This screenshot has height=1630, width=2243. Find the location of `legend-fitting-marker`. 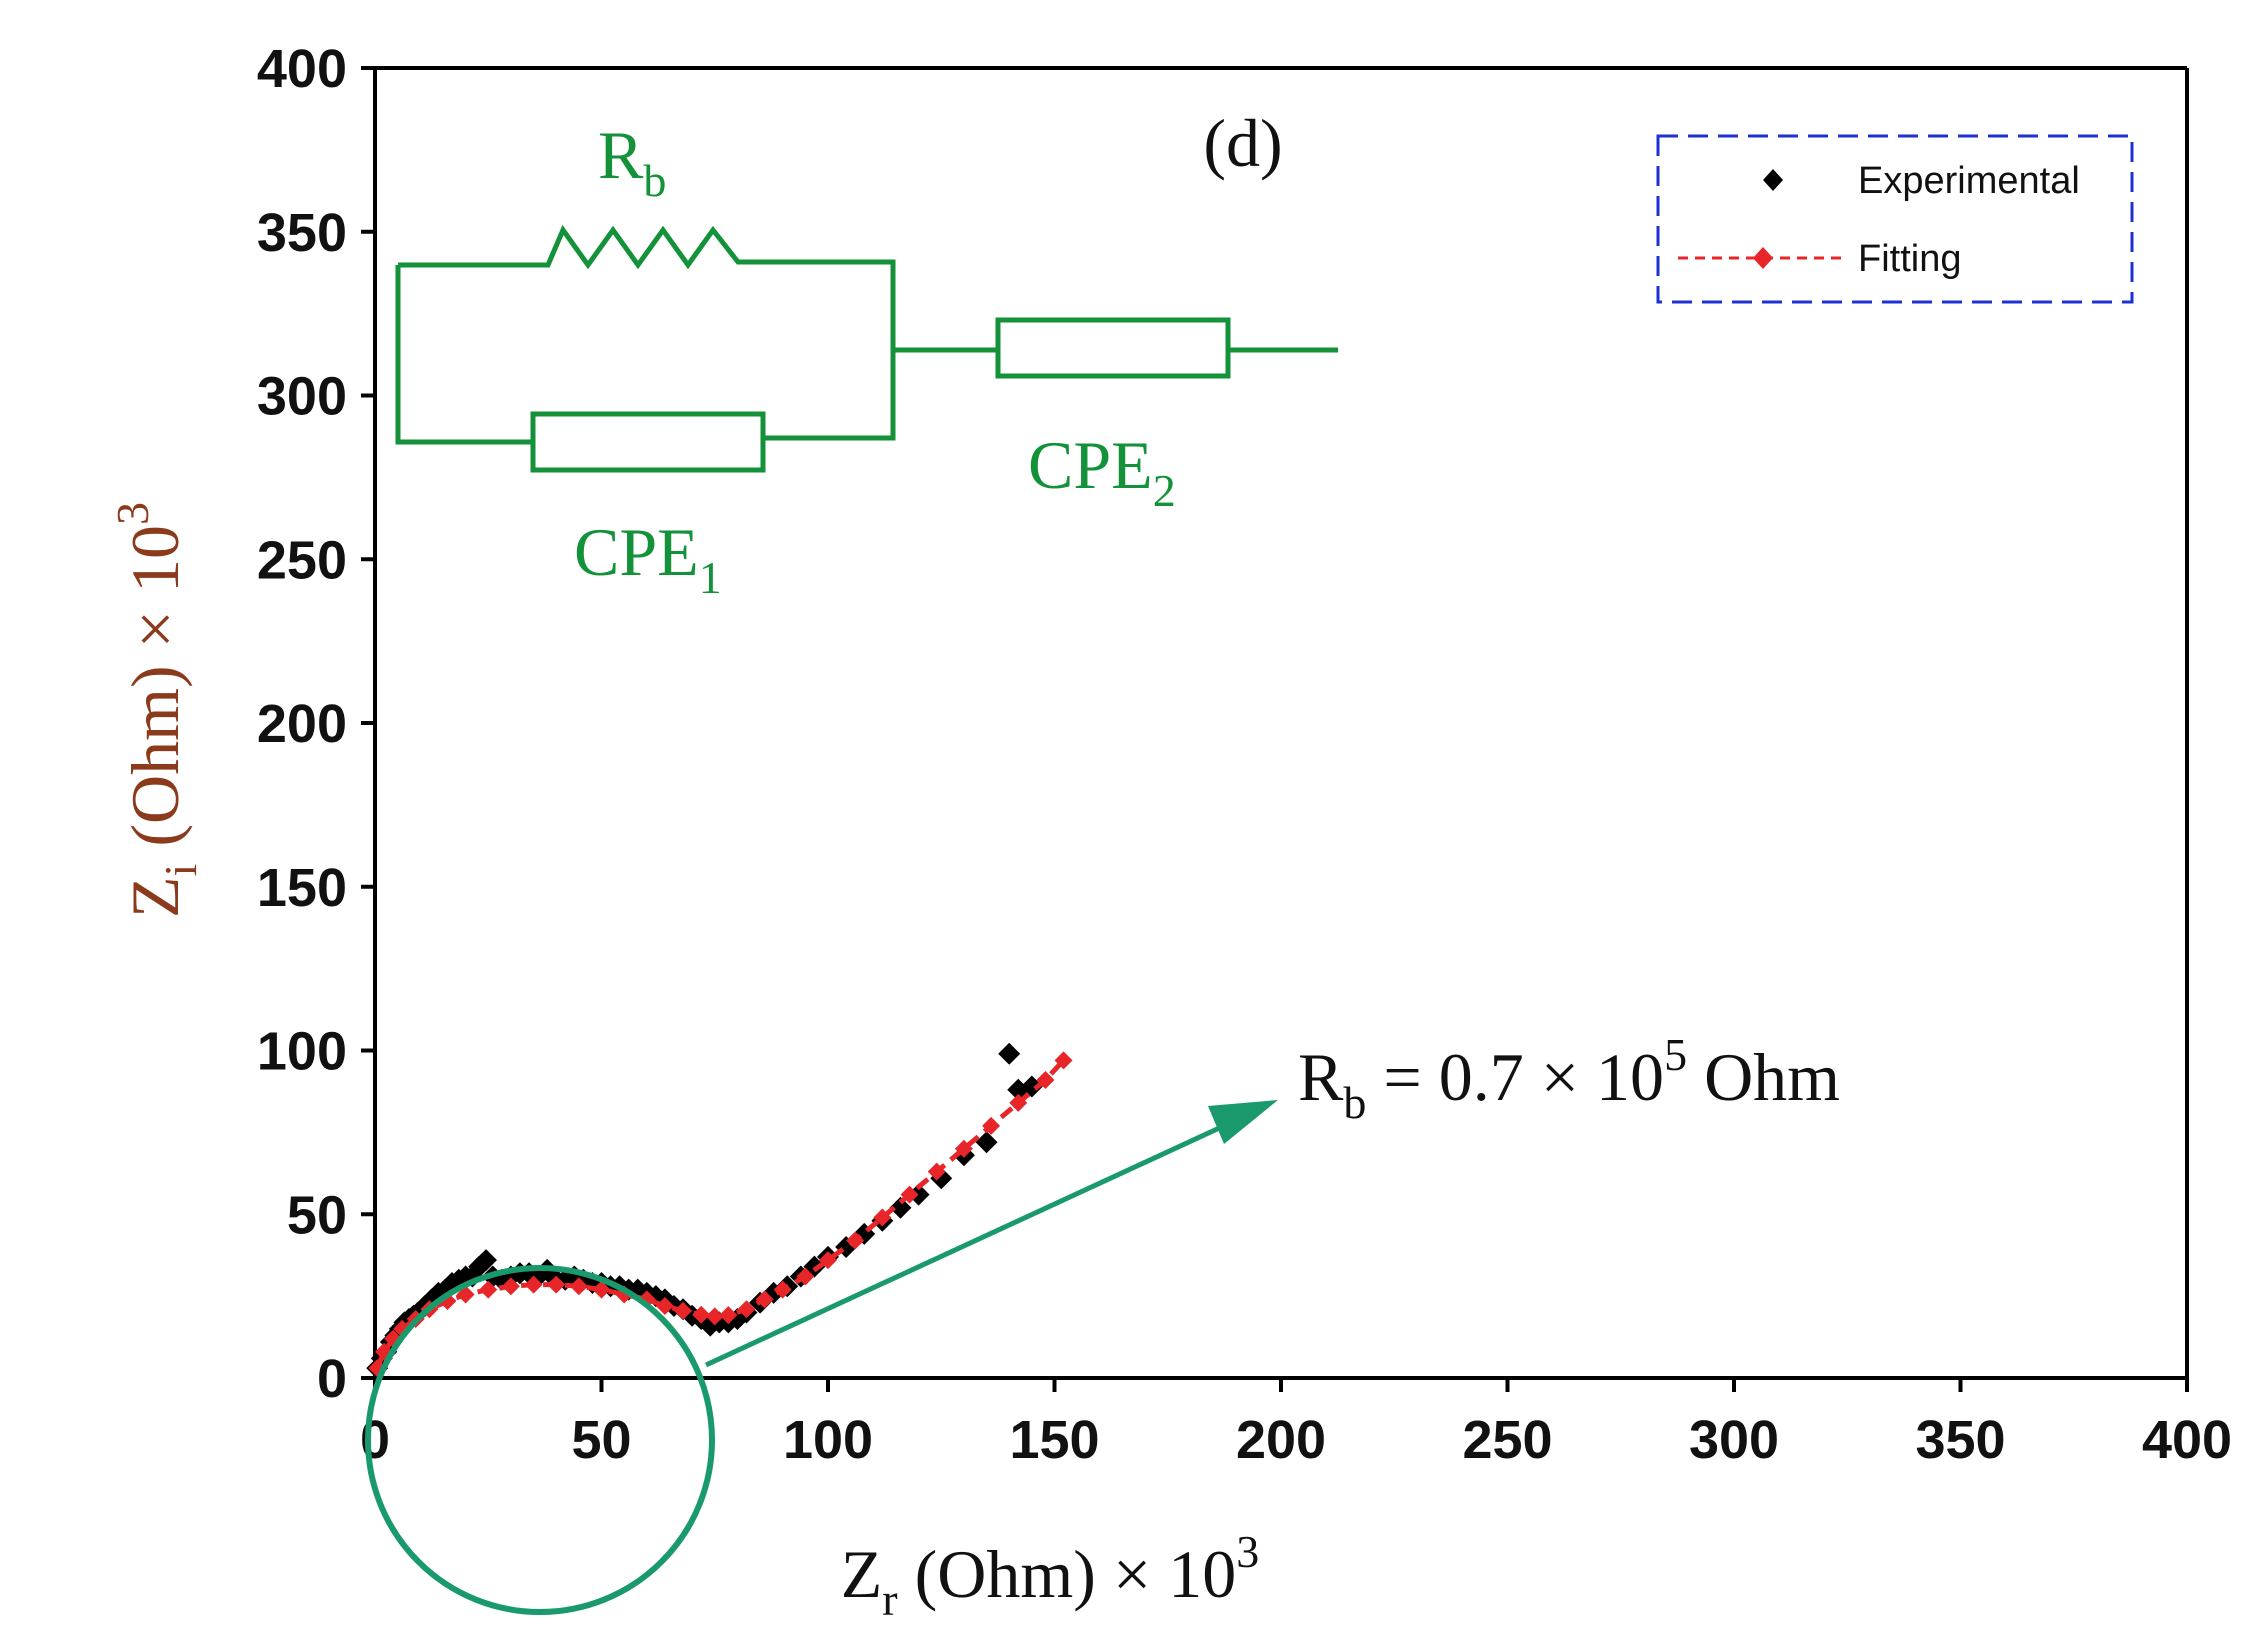

legend-fitting-marker is located at coordinates (1763, 258).